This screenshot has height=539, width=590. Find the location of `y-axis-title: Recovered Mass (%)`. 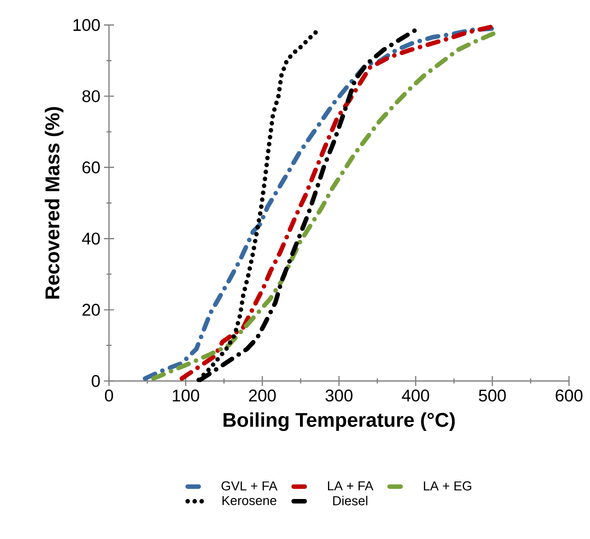

y-axis-title: Recovered Mass (%) is located at coordinates (54, 203).